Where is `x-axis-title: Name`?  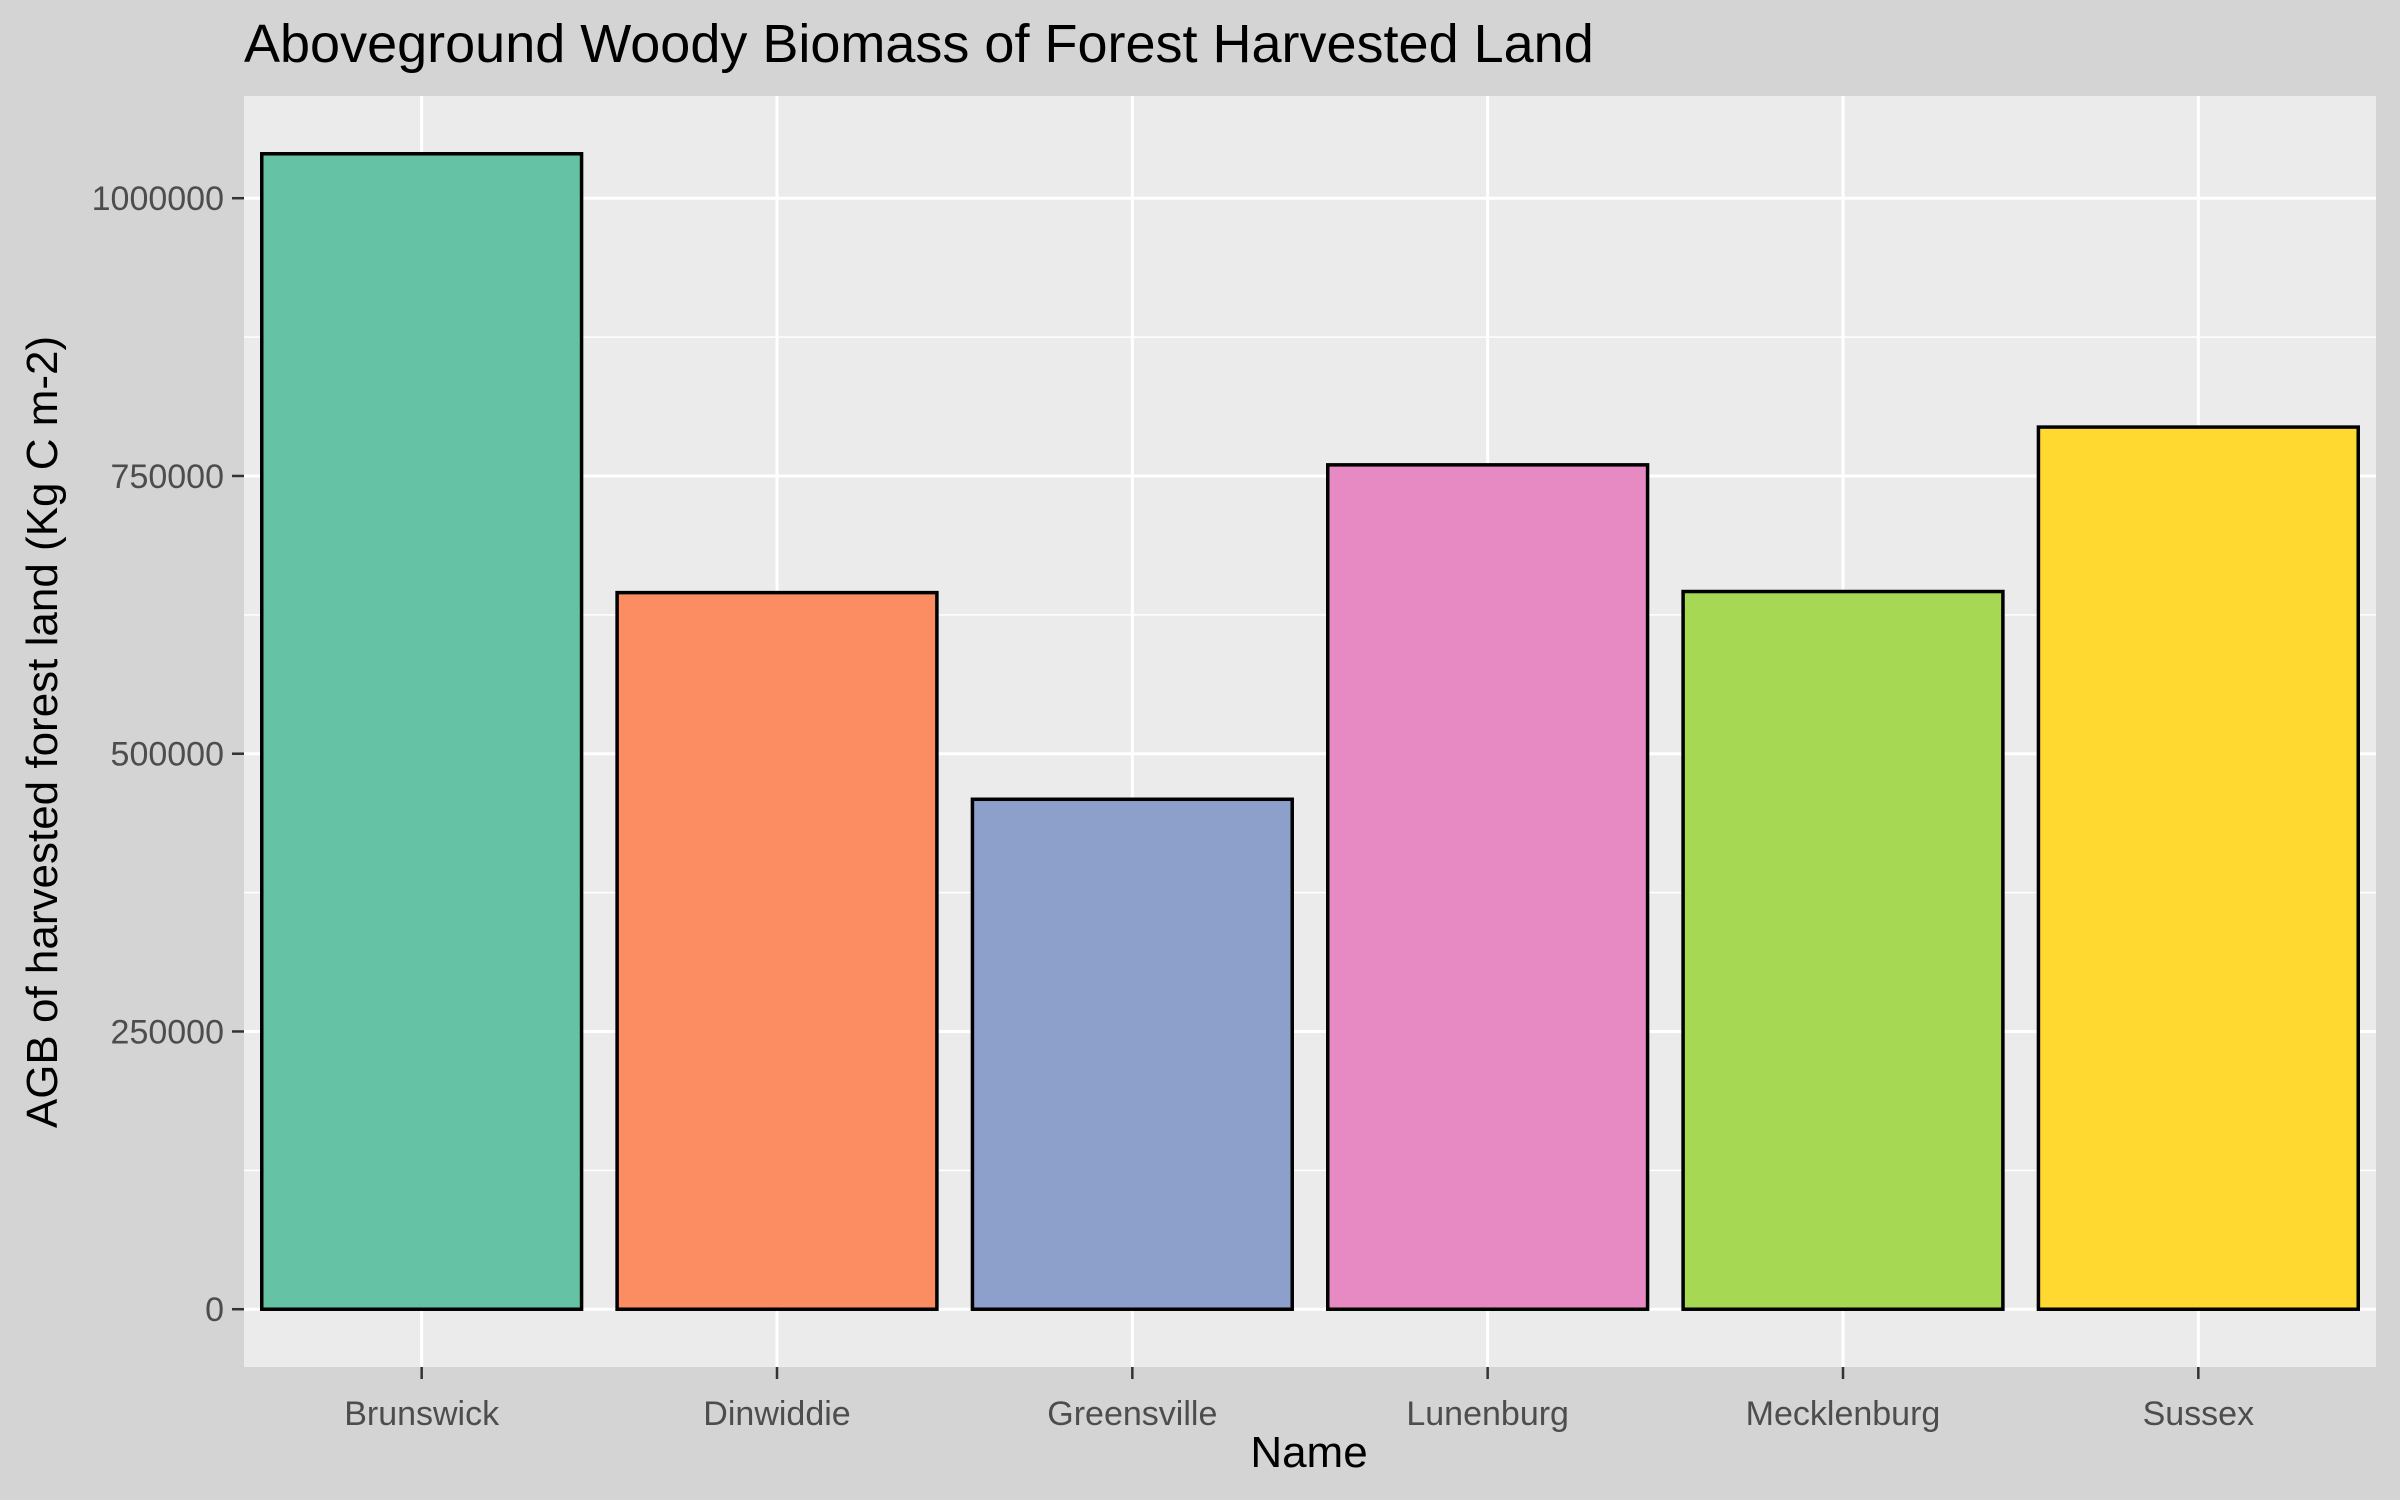 x-axis-title: Name is located at coordinates (1308, 1452).